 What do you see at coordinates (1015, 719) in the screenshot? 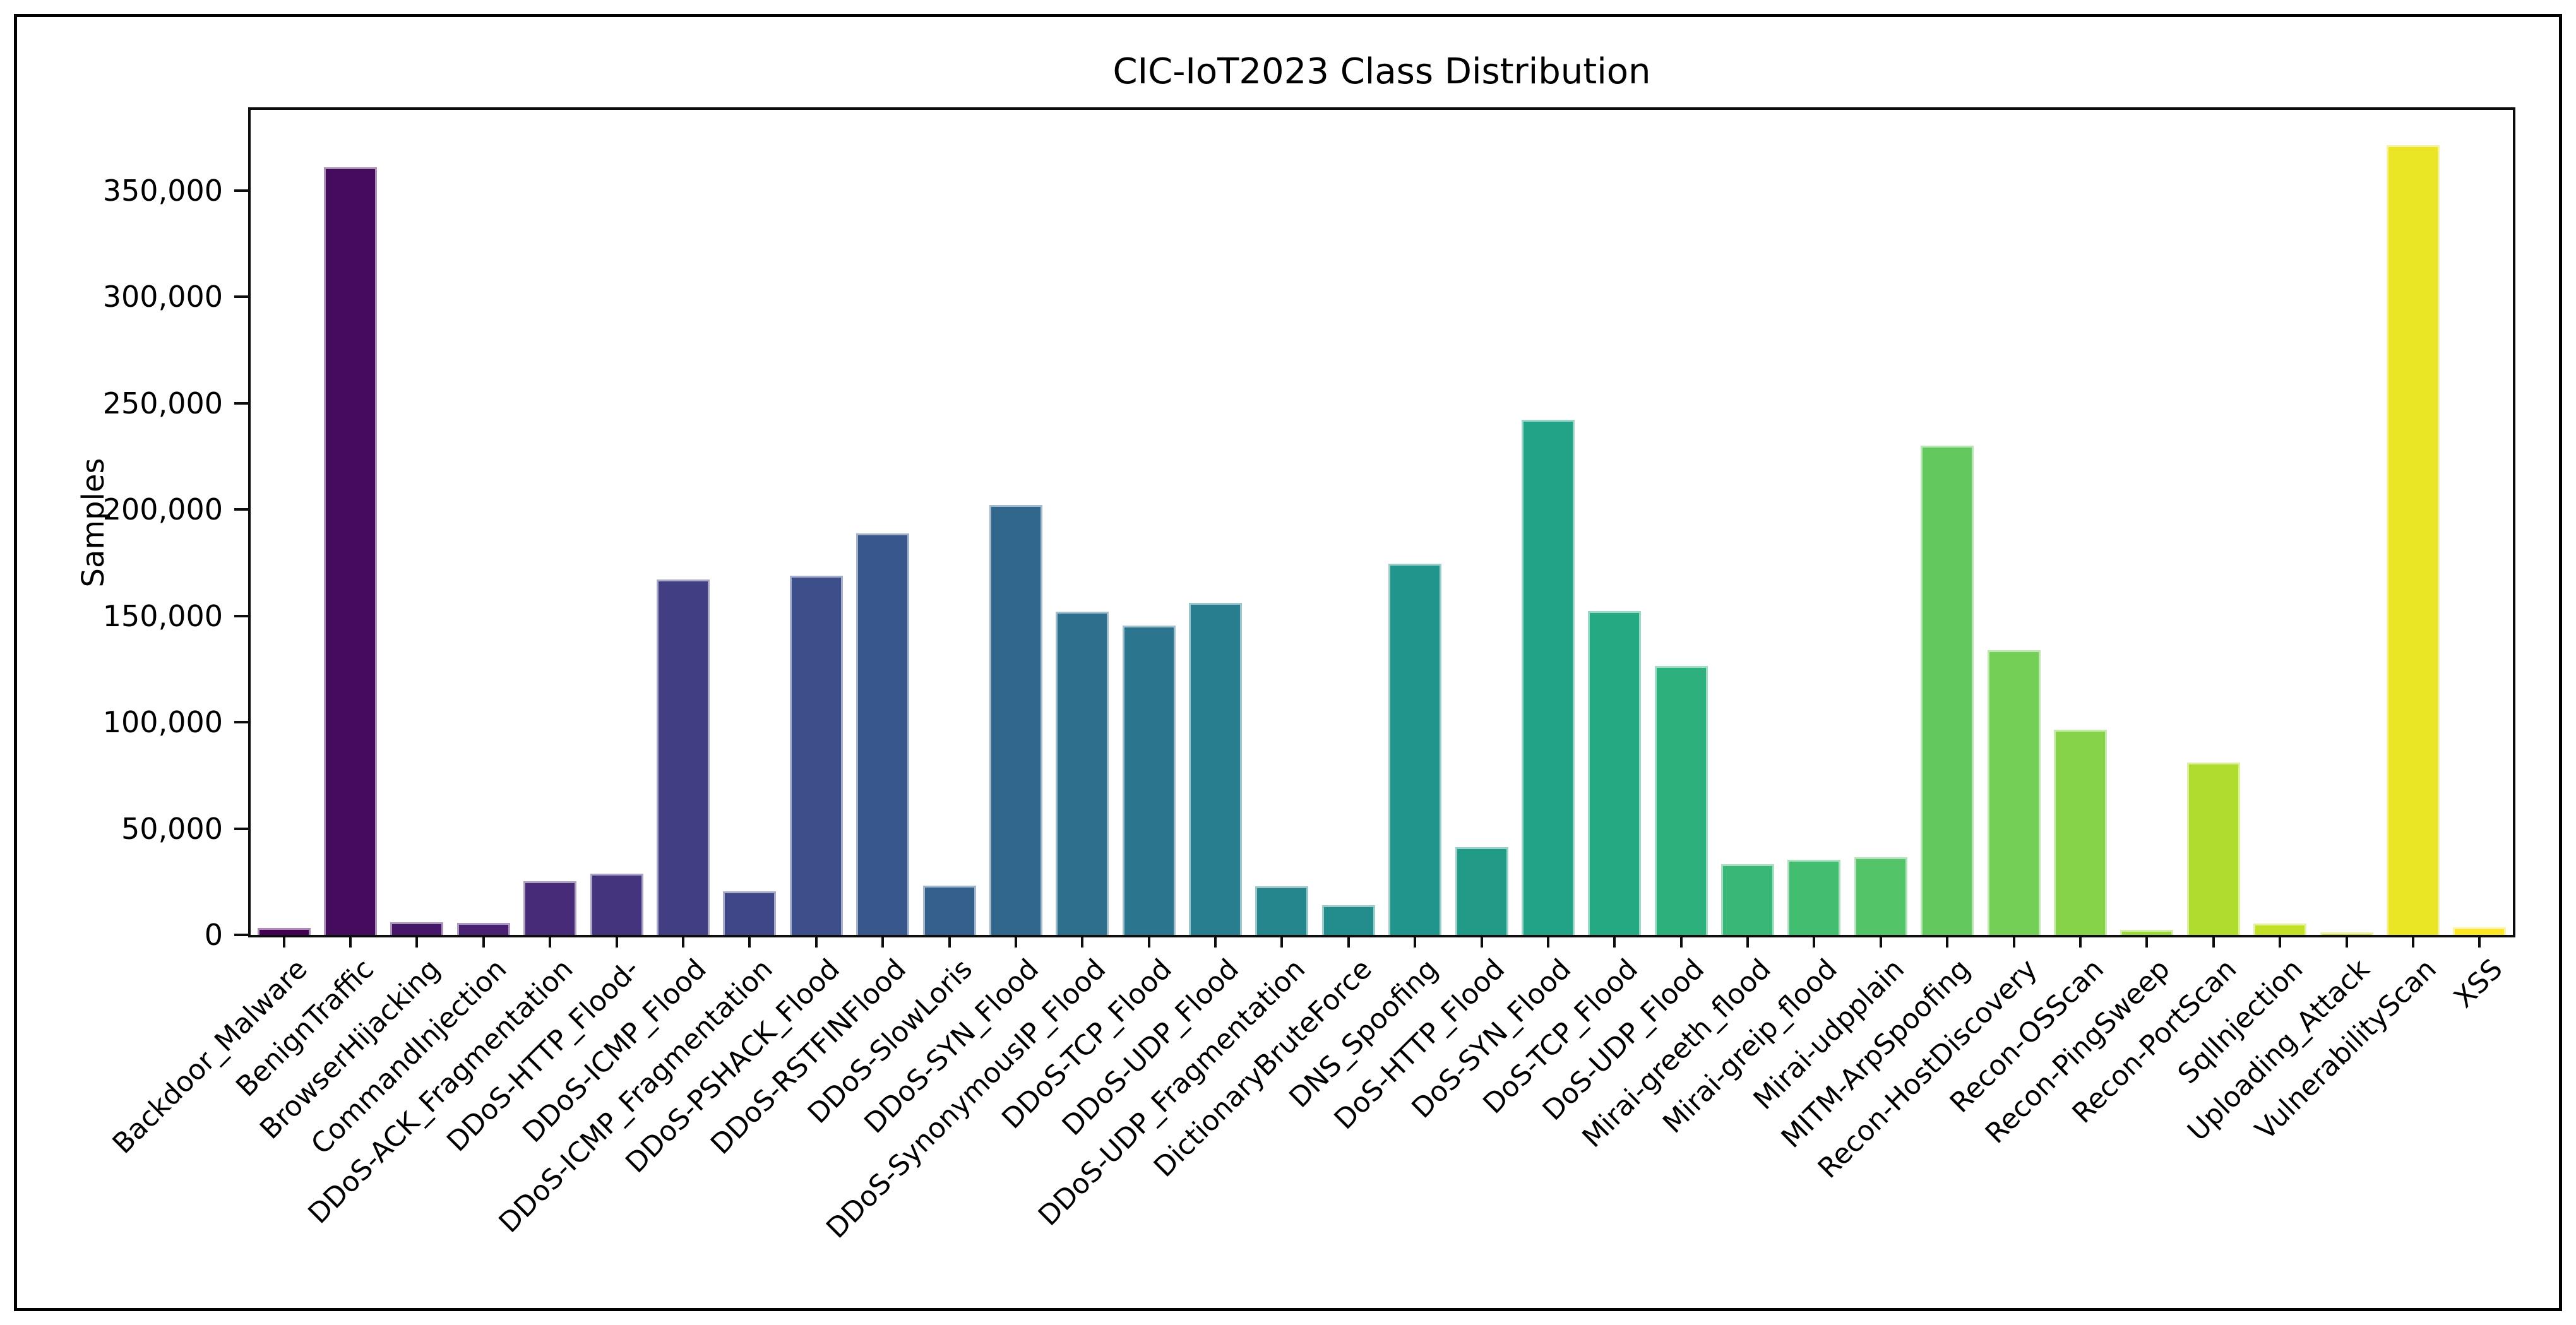
I see `bar-DDoS-SYN_Flood` at bounding box center [1015, 719].